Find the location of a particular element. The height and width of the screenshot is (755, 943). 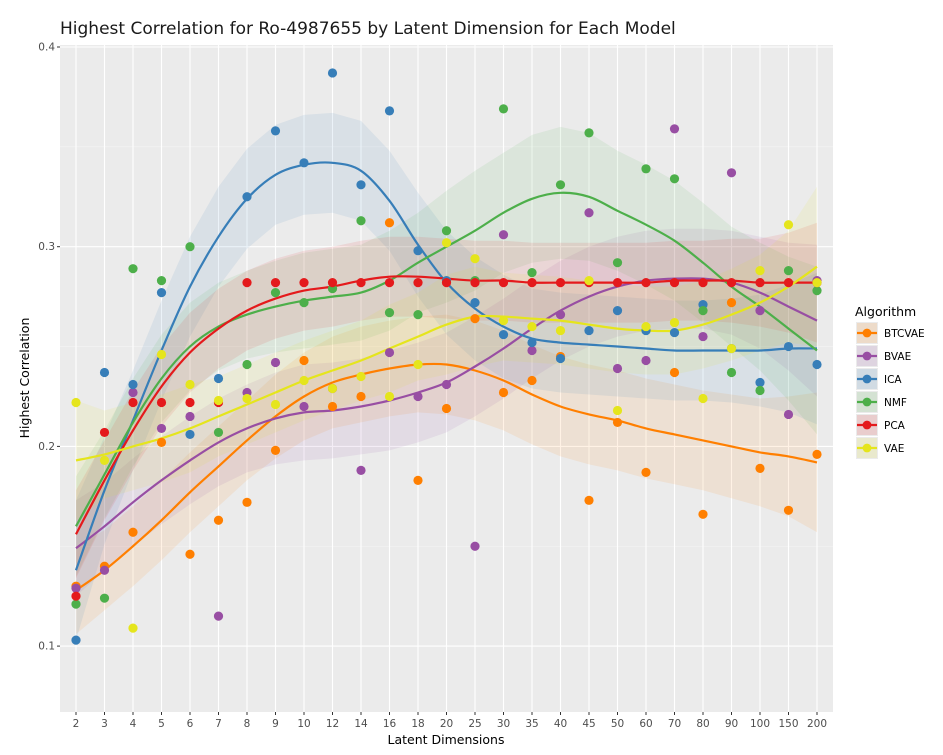

x-tick-label: 30 is located at coordinates (503, 724).